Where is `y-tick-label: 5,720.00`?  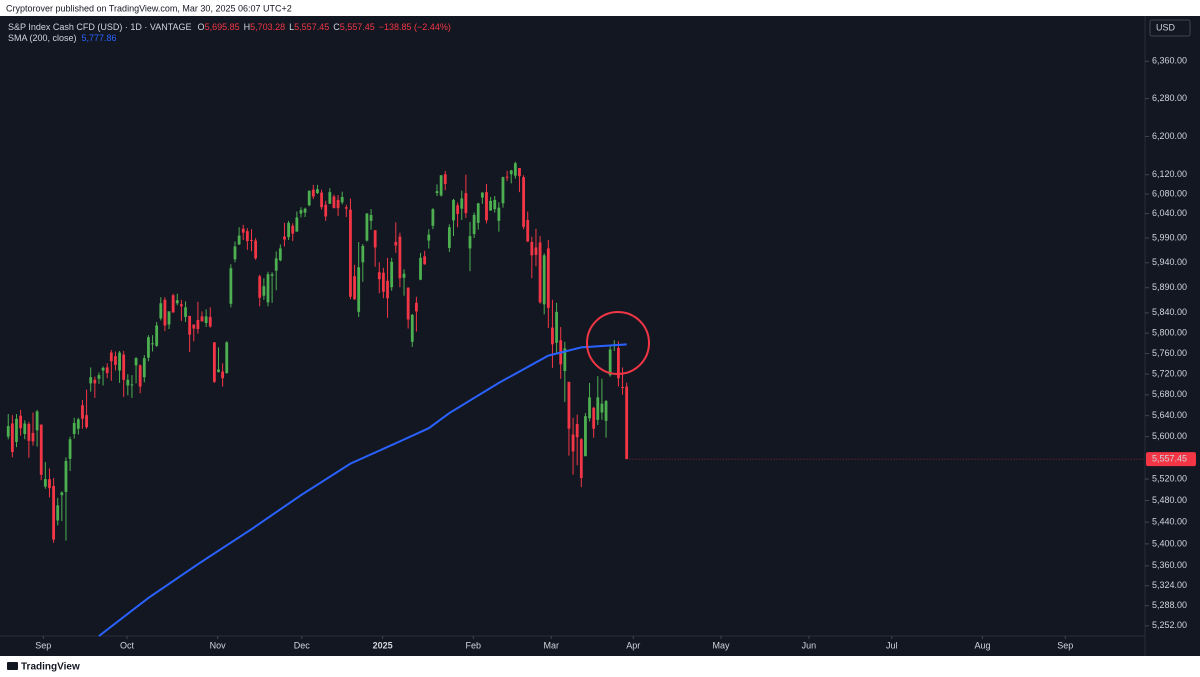
y-tick-label: 5,720.00 is located at coordinates (1169, 373).